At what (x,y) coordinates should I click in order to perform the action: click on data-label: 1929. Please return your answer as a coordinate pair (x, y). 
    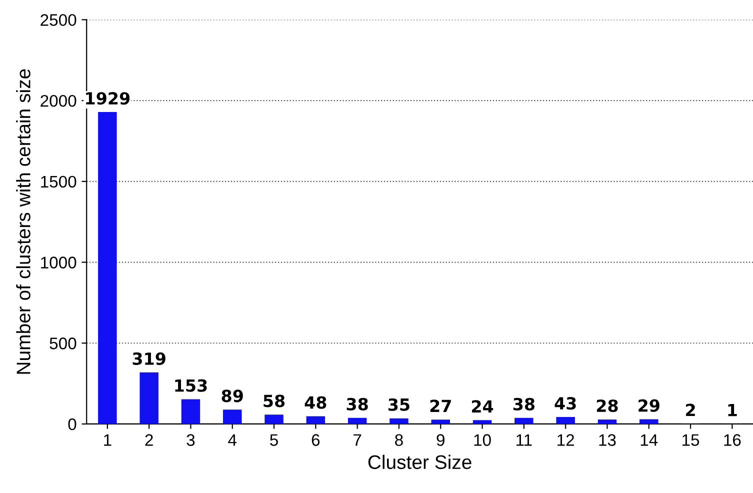
    Looking at the image, I should click on (108, 98).